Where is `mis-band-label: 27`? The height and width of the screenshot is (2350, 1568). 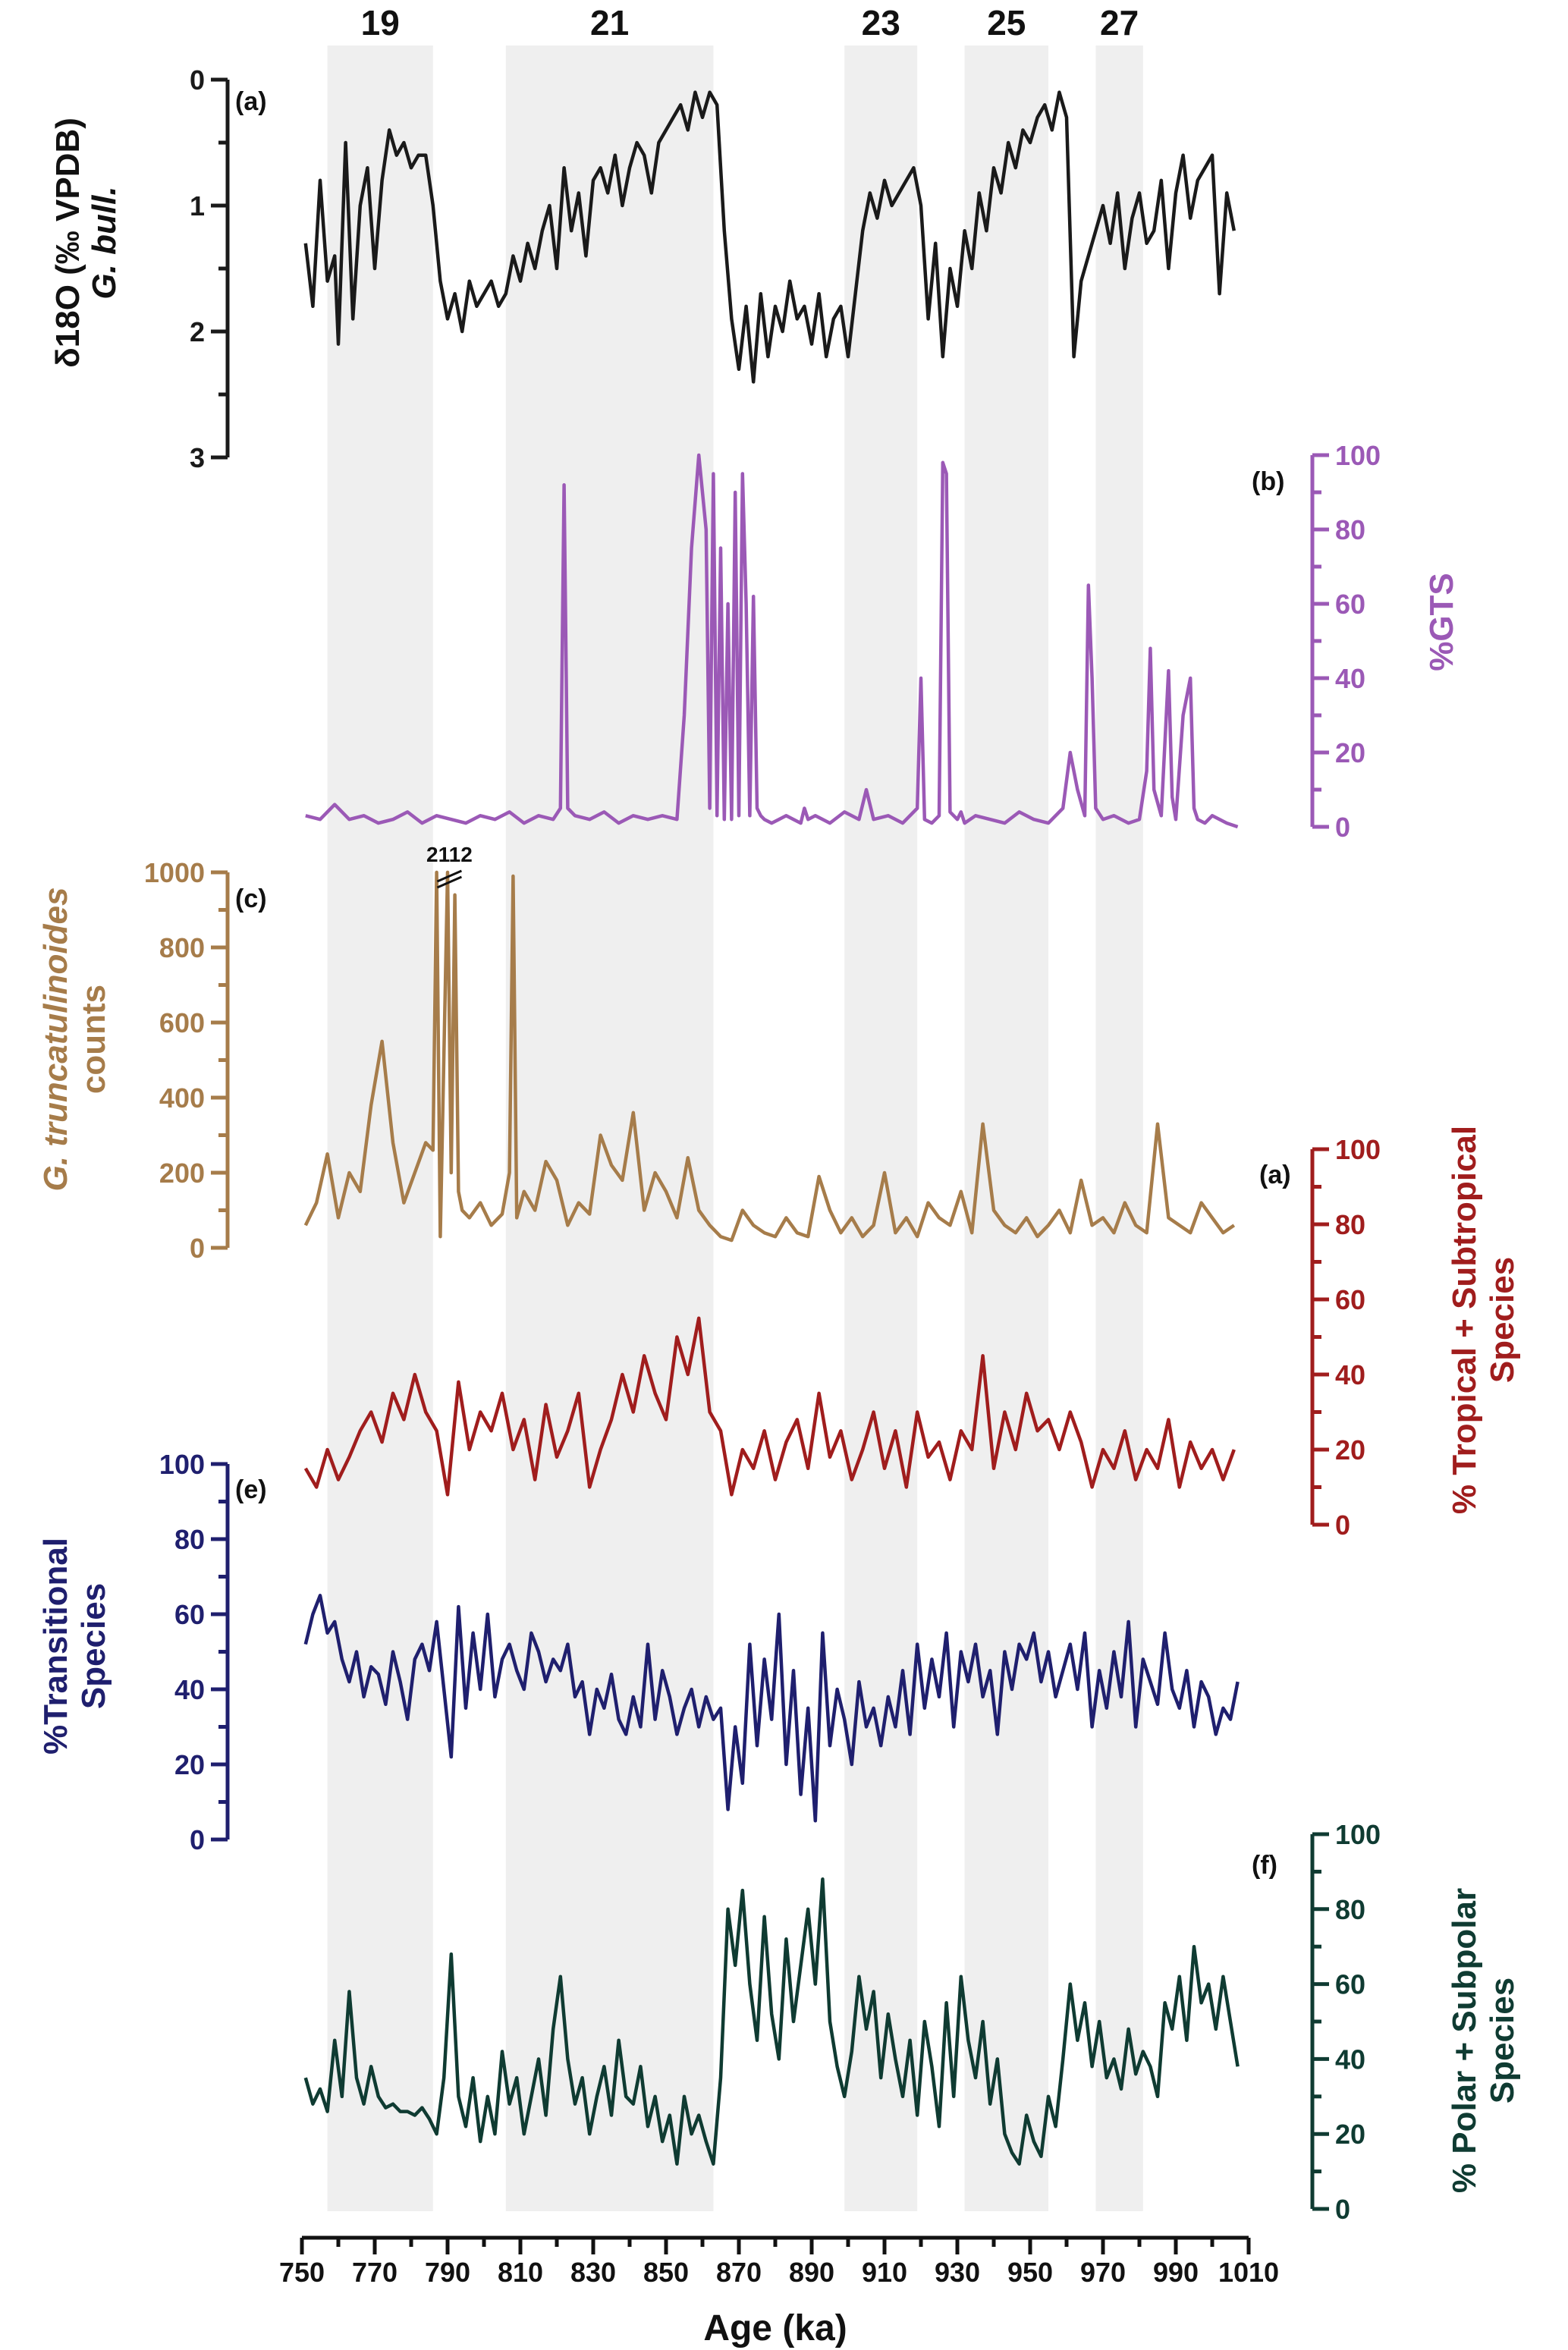
mis-band-label: 27 is located at coordinates (1119, 22).